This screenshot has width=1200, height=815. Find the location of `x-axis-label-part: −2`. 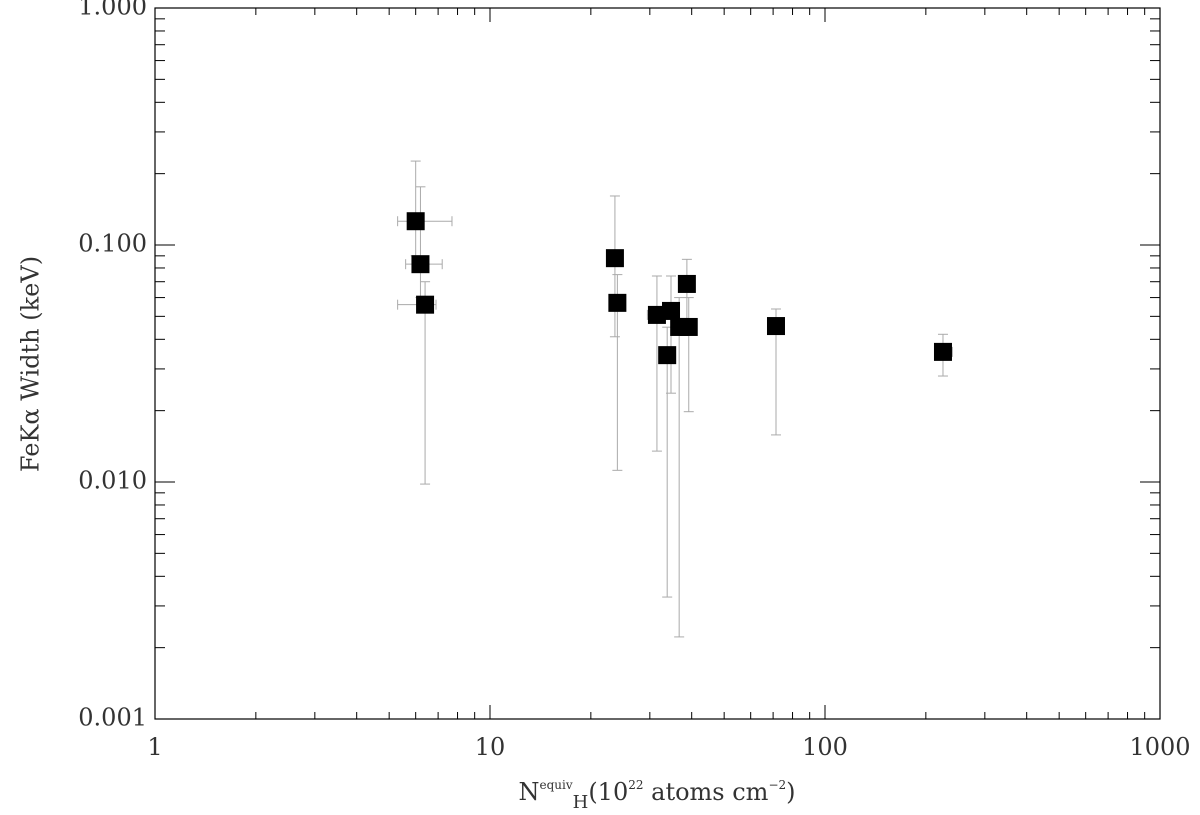

x-axis-label-part: −2 is located at coordinates (777, 785).